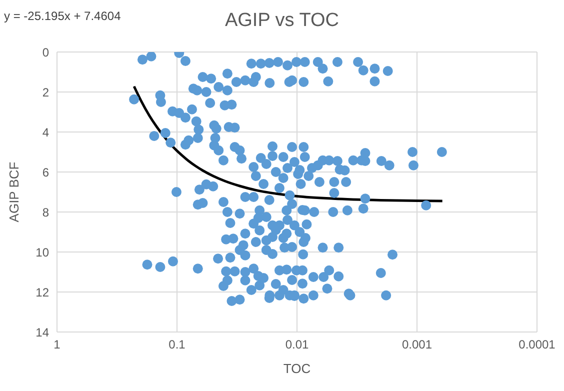 This screenshot has width=564, height=391. Describe the element at coordinates (537, 345) in the screenshot. I see `x-tick-label: 0.0001` at that location.